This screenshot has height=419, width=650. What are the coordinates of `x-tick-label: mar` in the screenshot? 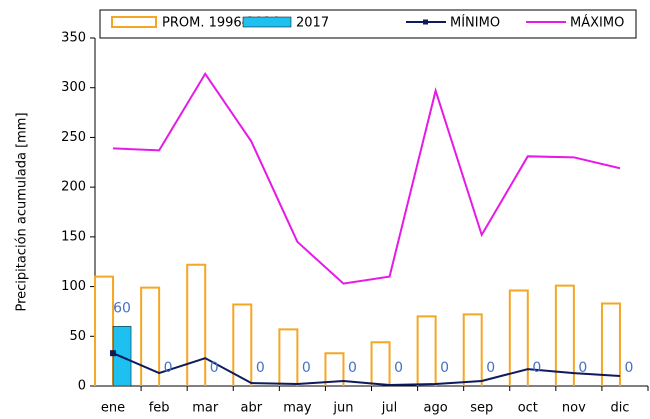 It's located at (205, 408).